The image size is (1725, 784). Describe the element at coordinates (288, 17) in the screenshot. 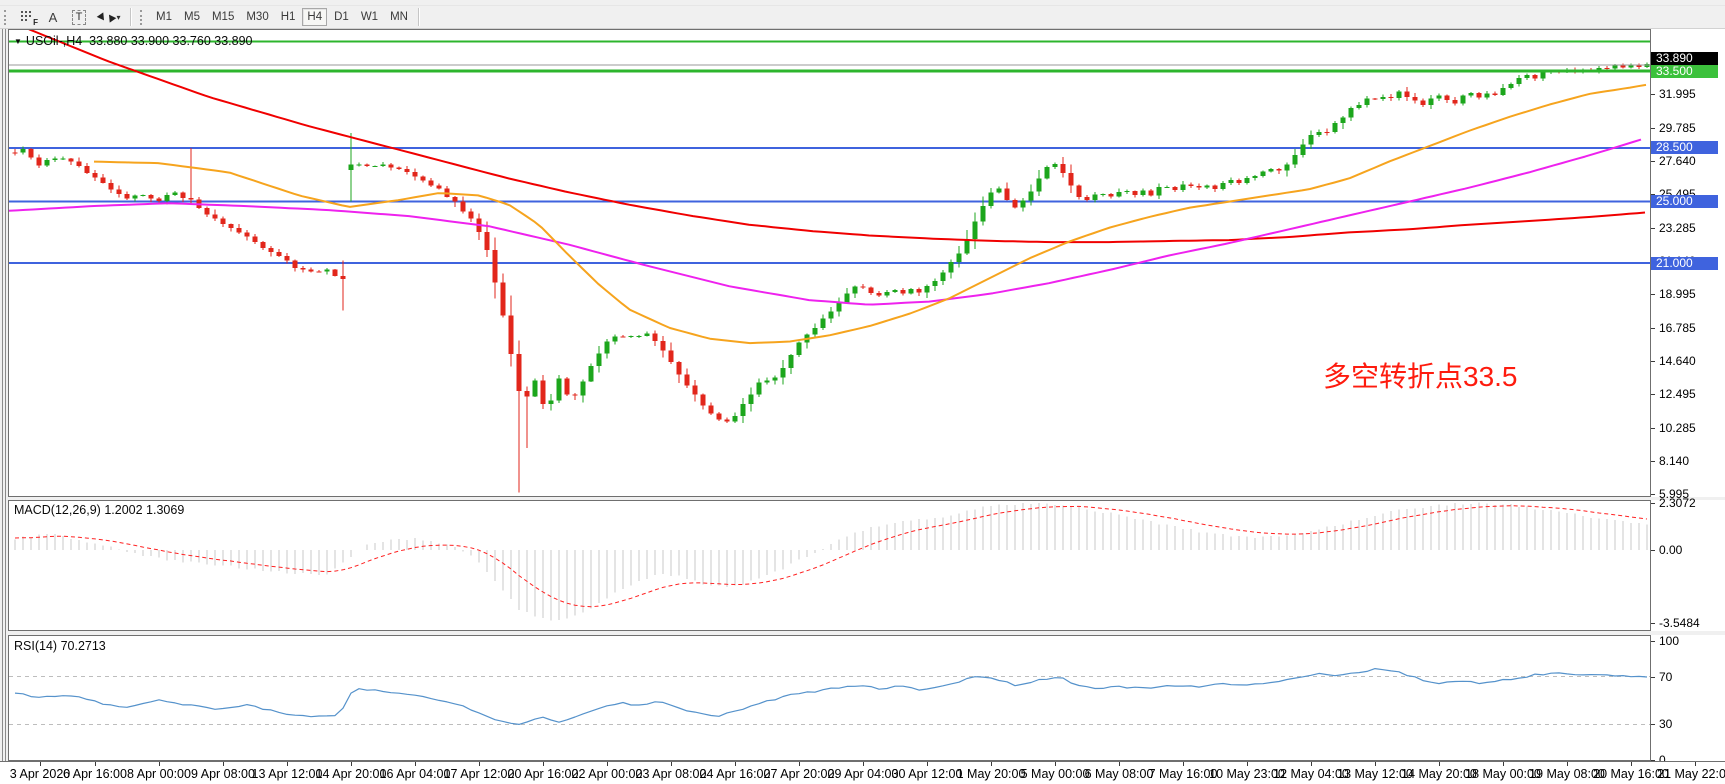

I see `timeframe-h1: H1` at that location.